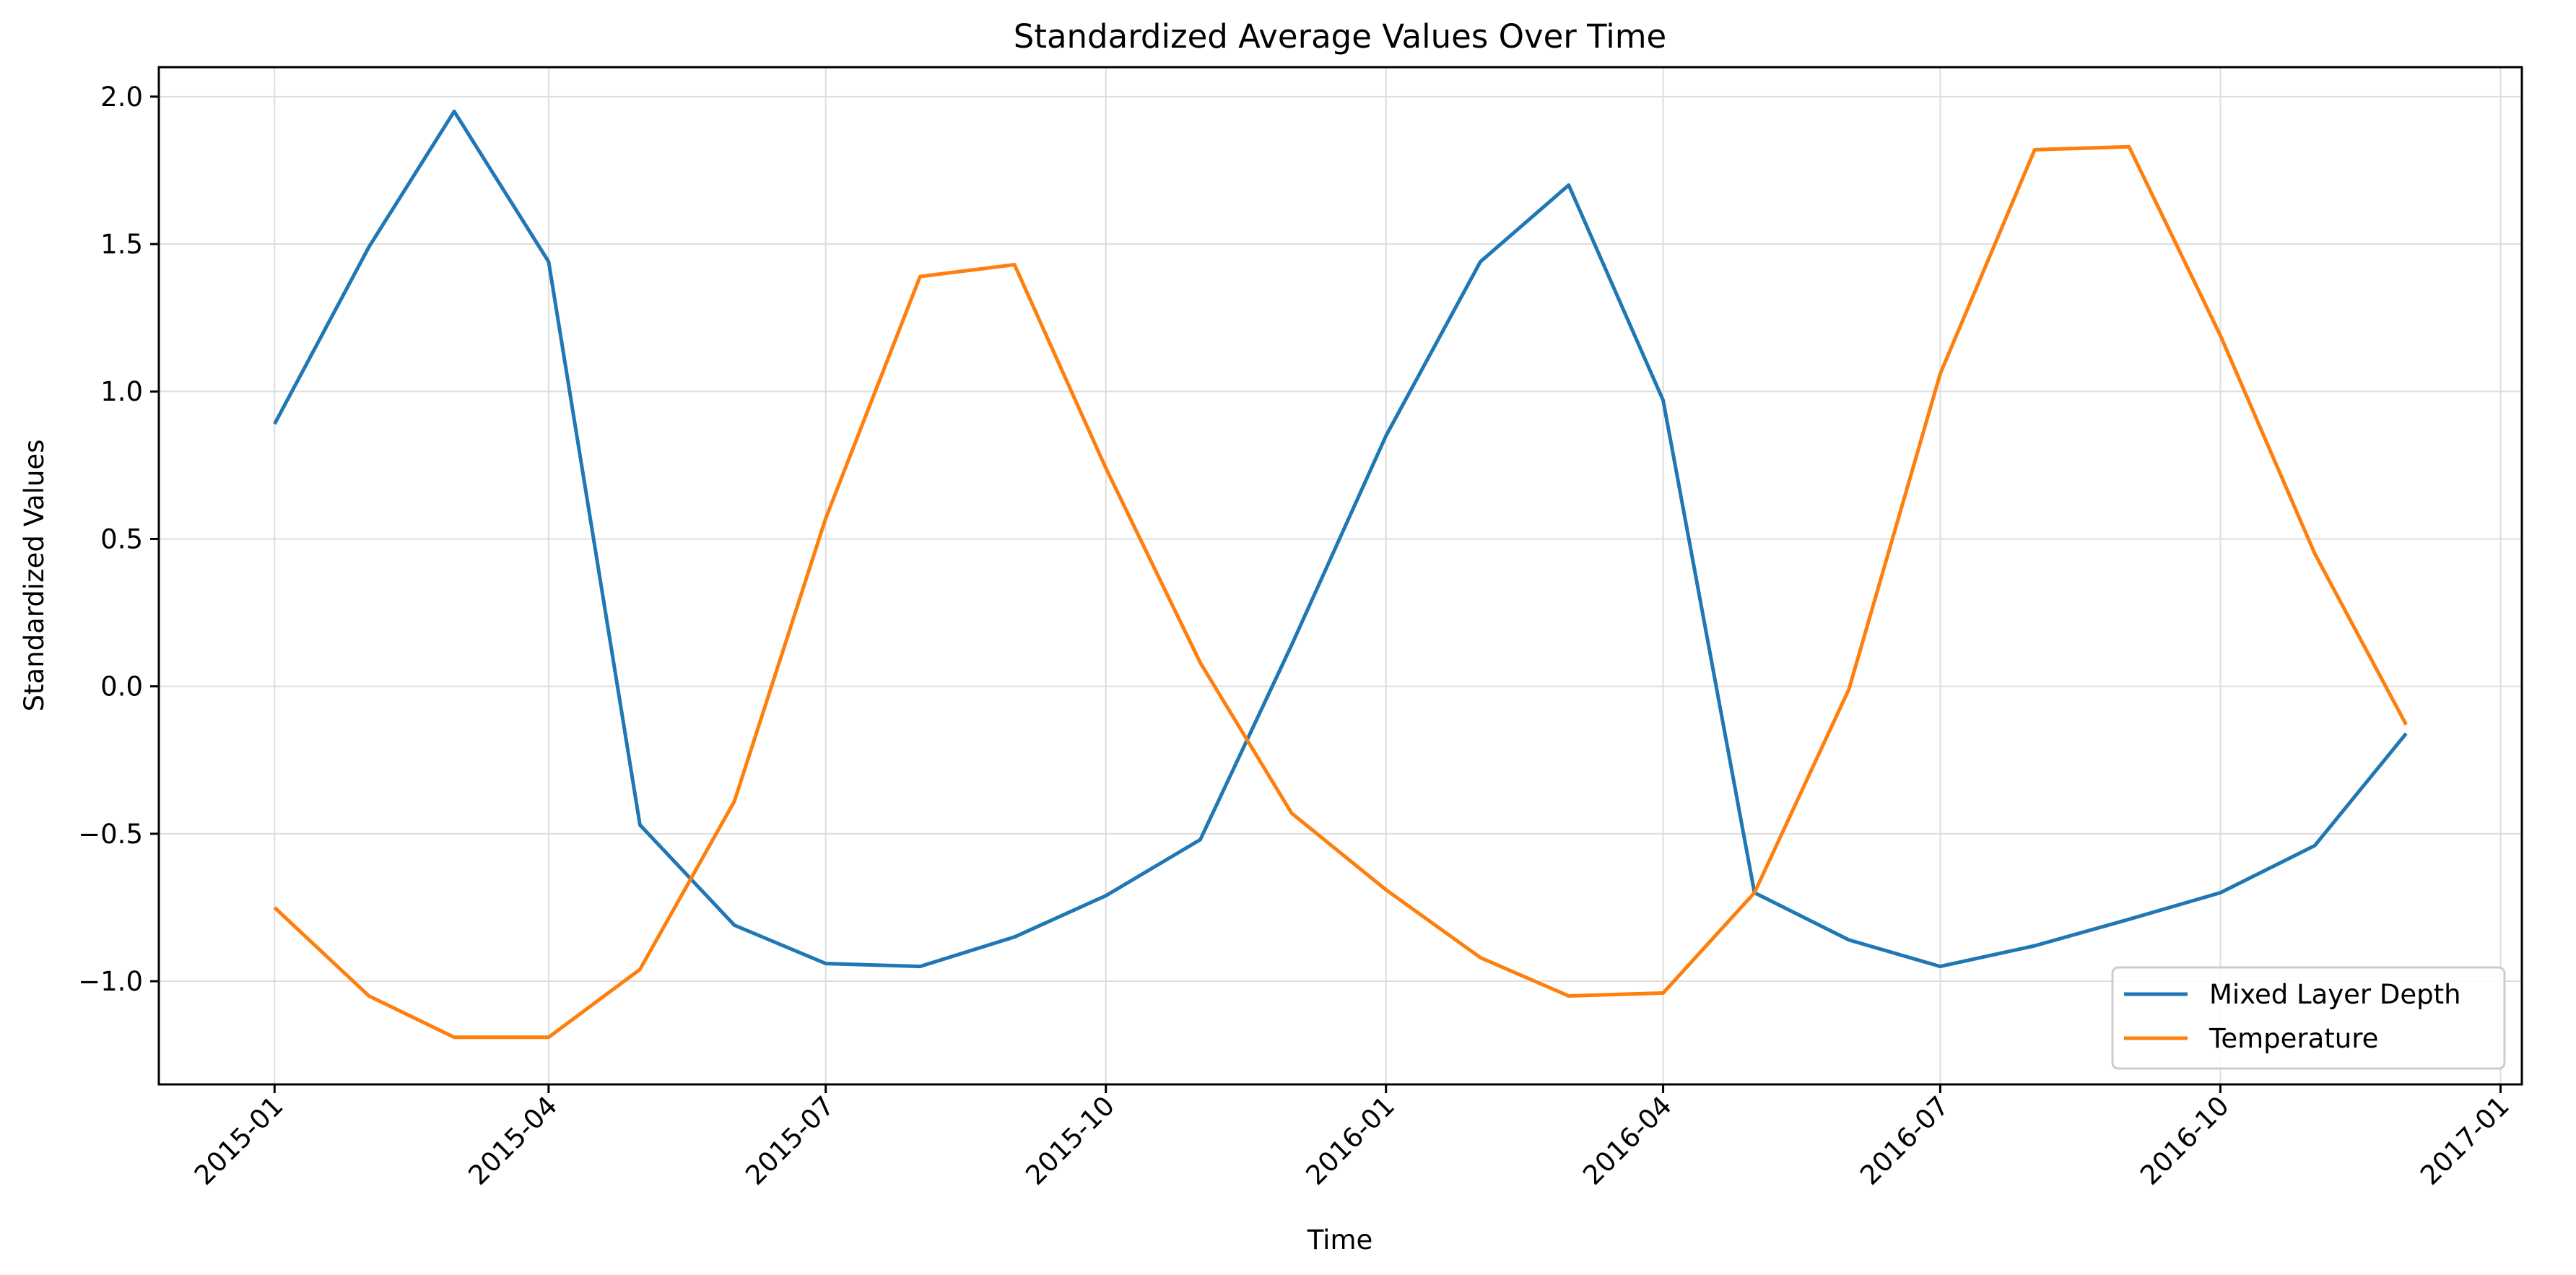 This screenshot has height=1275, width=2576. I want to click on legend-label-temperature: Temperature, so click(2293, 1038).